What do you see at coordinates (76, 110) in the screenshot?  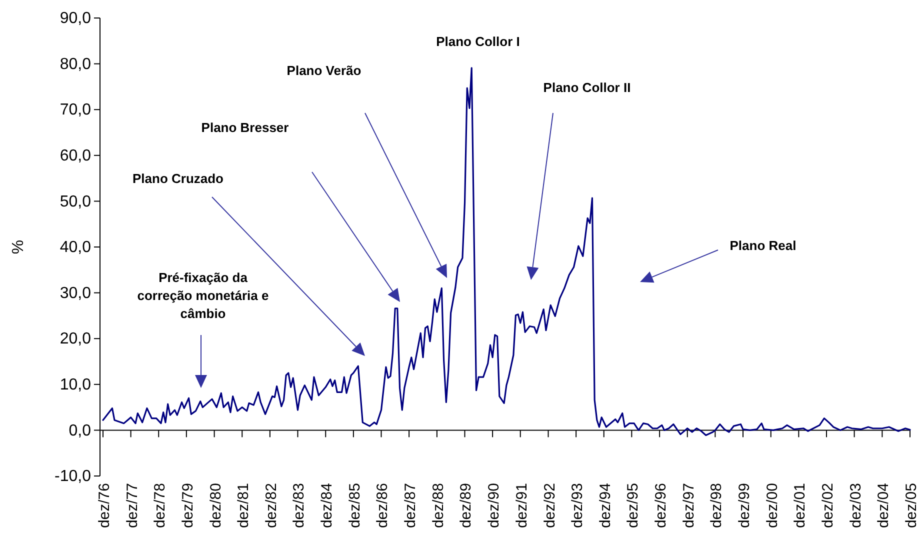 I see `y-tick-label: 70,0` at bounding box center [76, 110].